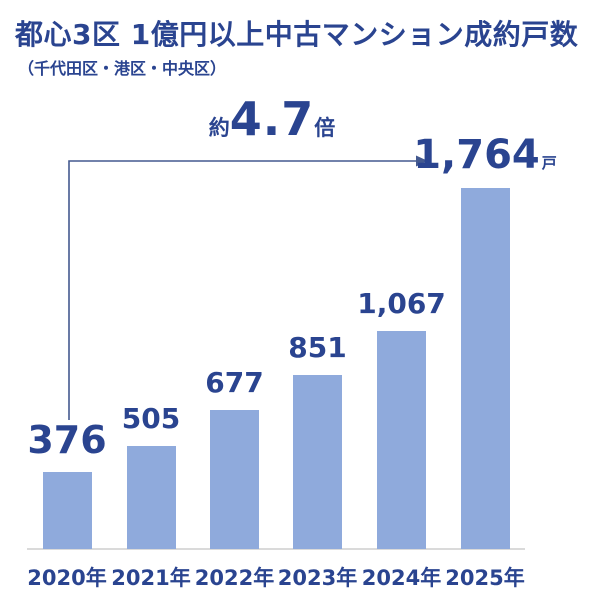  Describe the element at coordinates (67, 440) in the screenshot. I see `bar-value-label: 376` at that location.